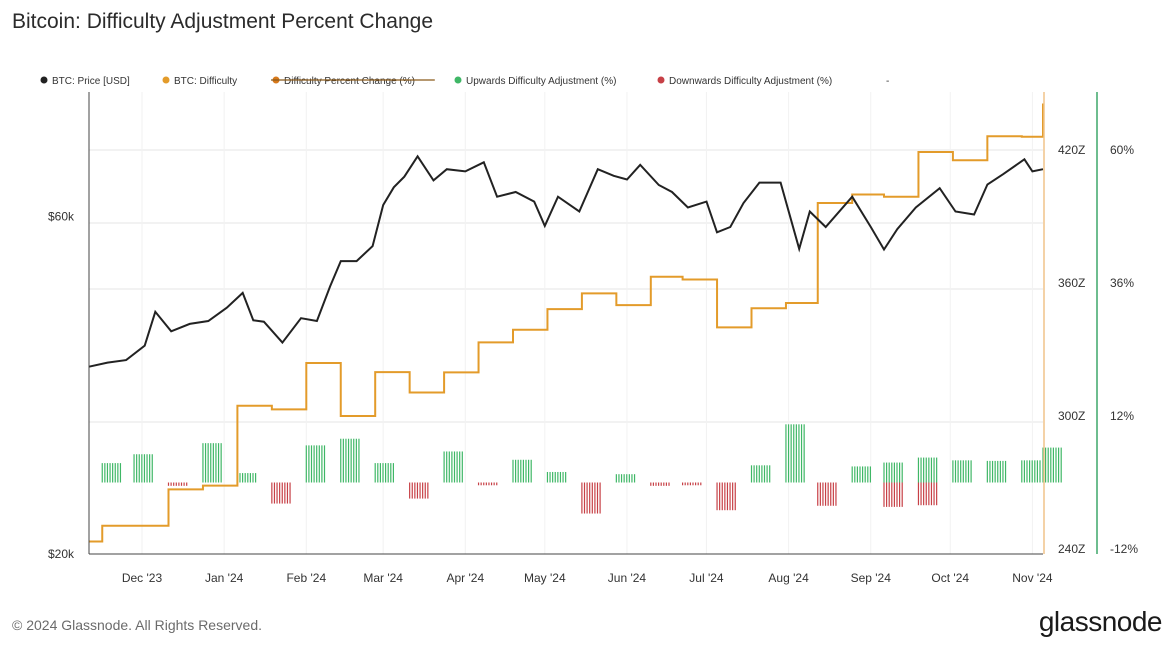 This screenshot has width=1172, height=656. What do you see at coordinates (1122, 283) in the screenshot?
I see `pct-tick-label: 36%` at bounding box center [1122, 283].